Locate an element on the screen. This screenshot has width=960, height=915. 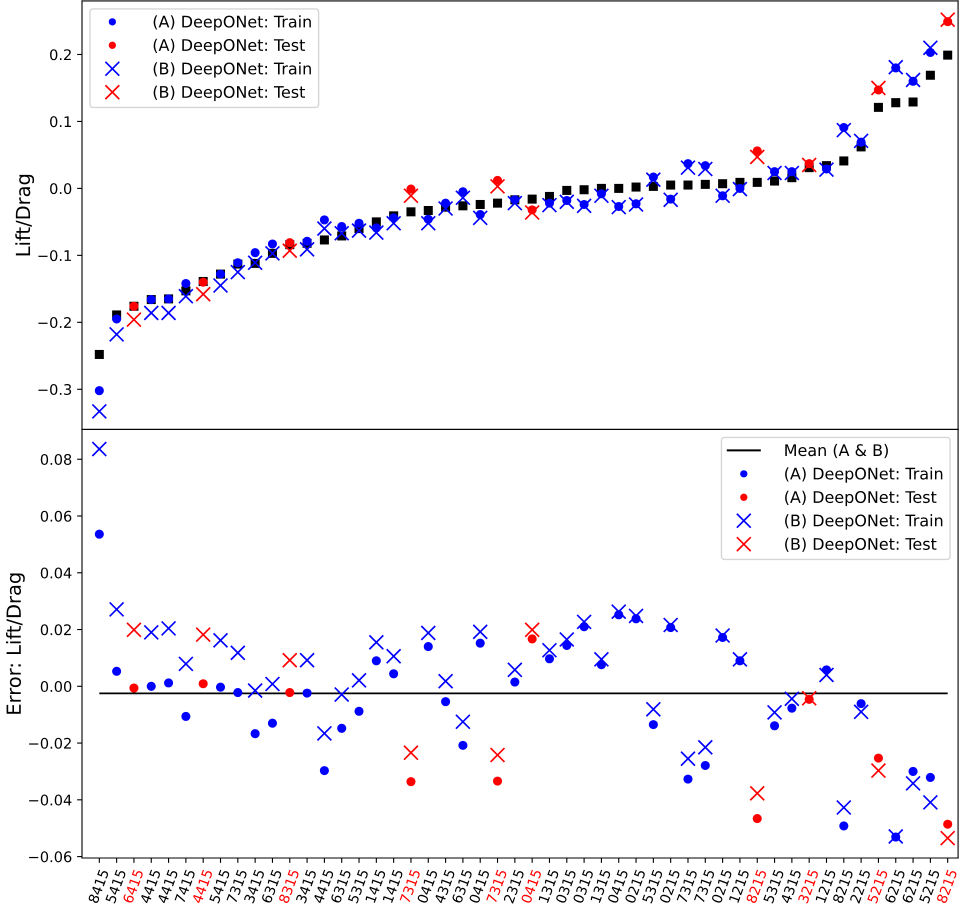
y-tick-label: −0.1 is located at coordinates (54, 256).